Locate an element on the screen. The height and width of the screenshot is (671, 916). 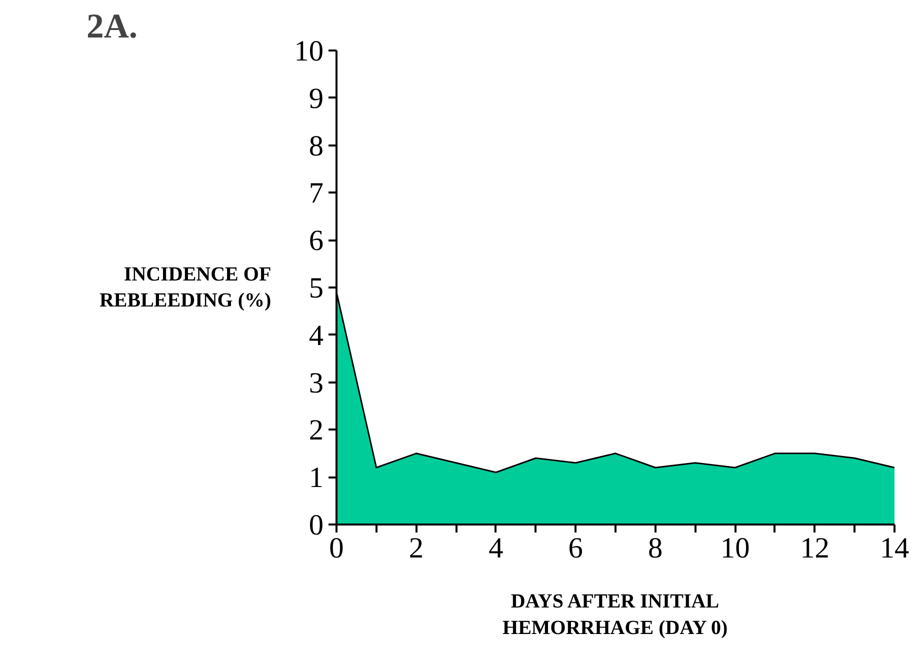
y-tick-label: 3 is located at coordinates (316, 383).